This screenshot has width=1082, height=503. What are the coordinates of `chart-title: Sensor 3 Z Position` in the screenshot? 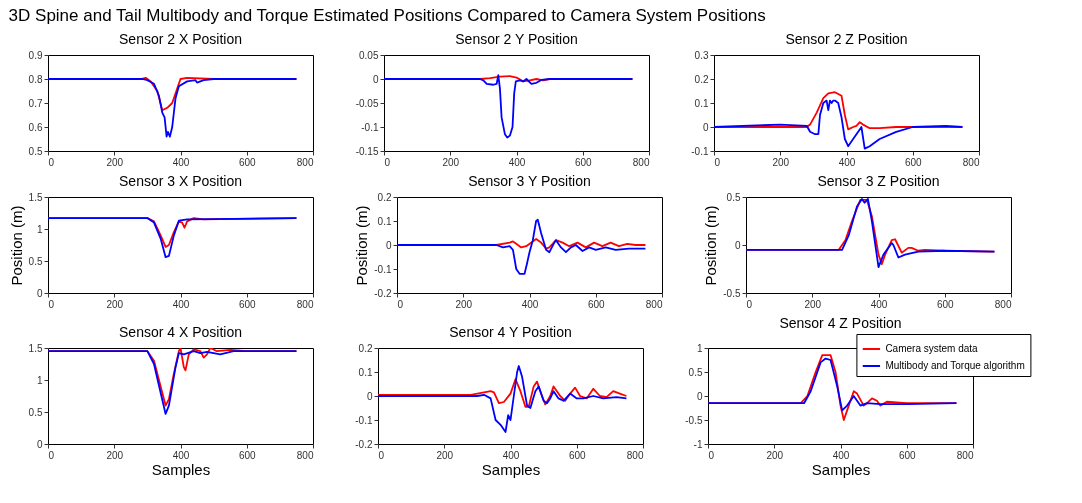 It's located at (878, 181).